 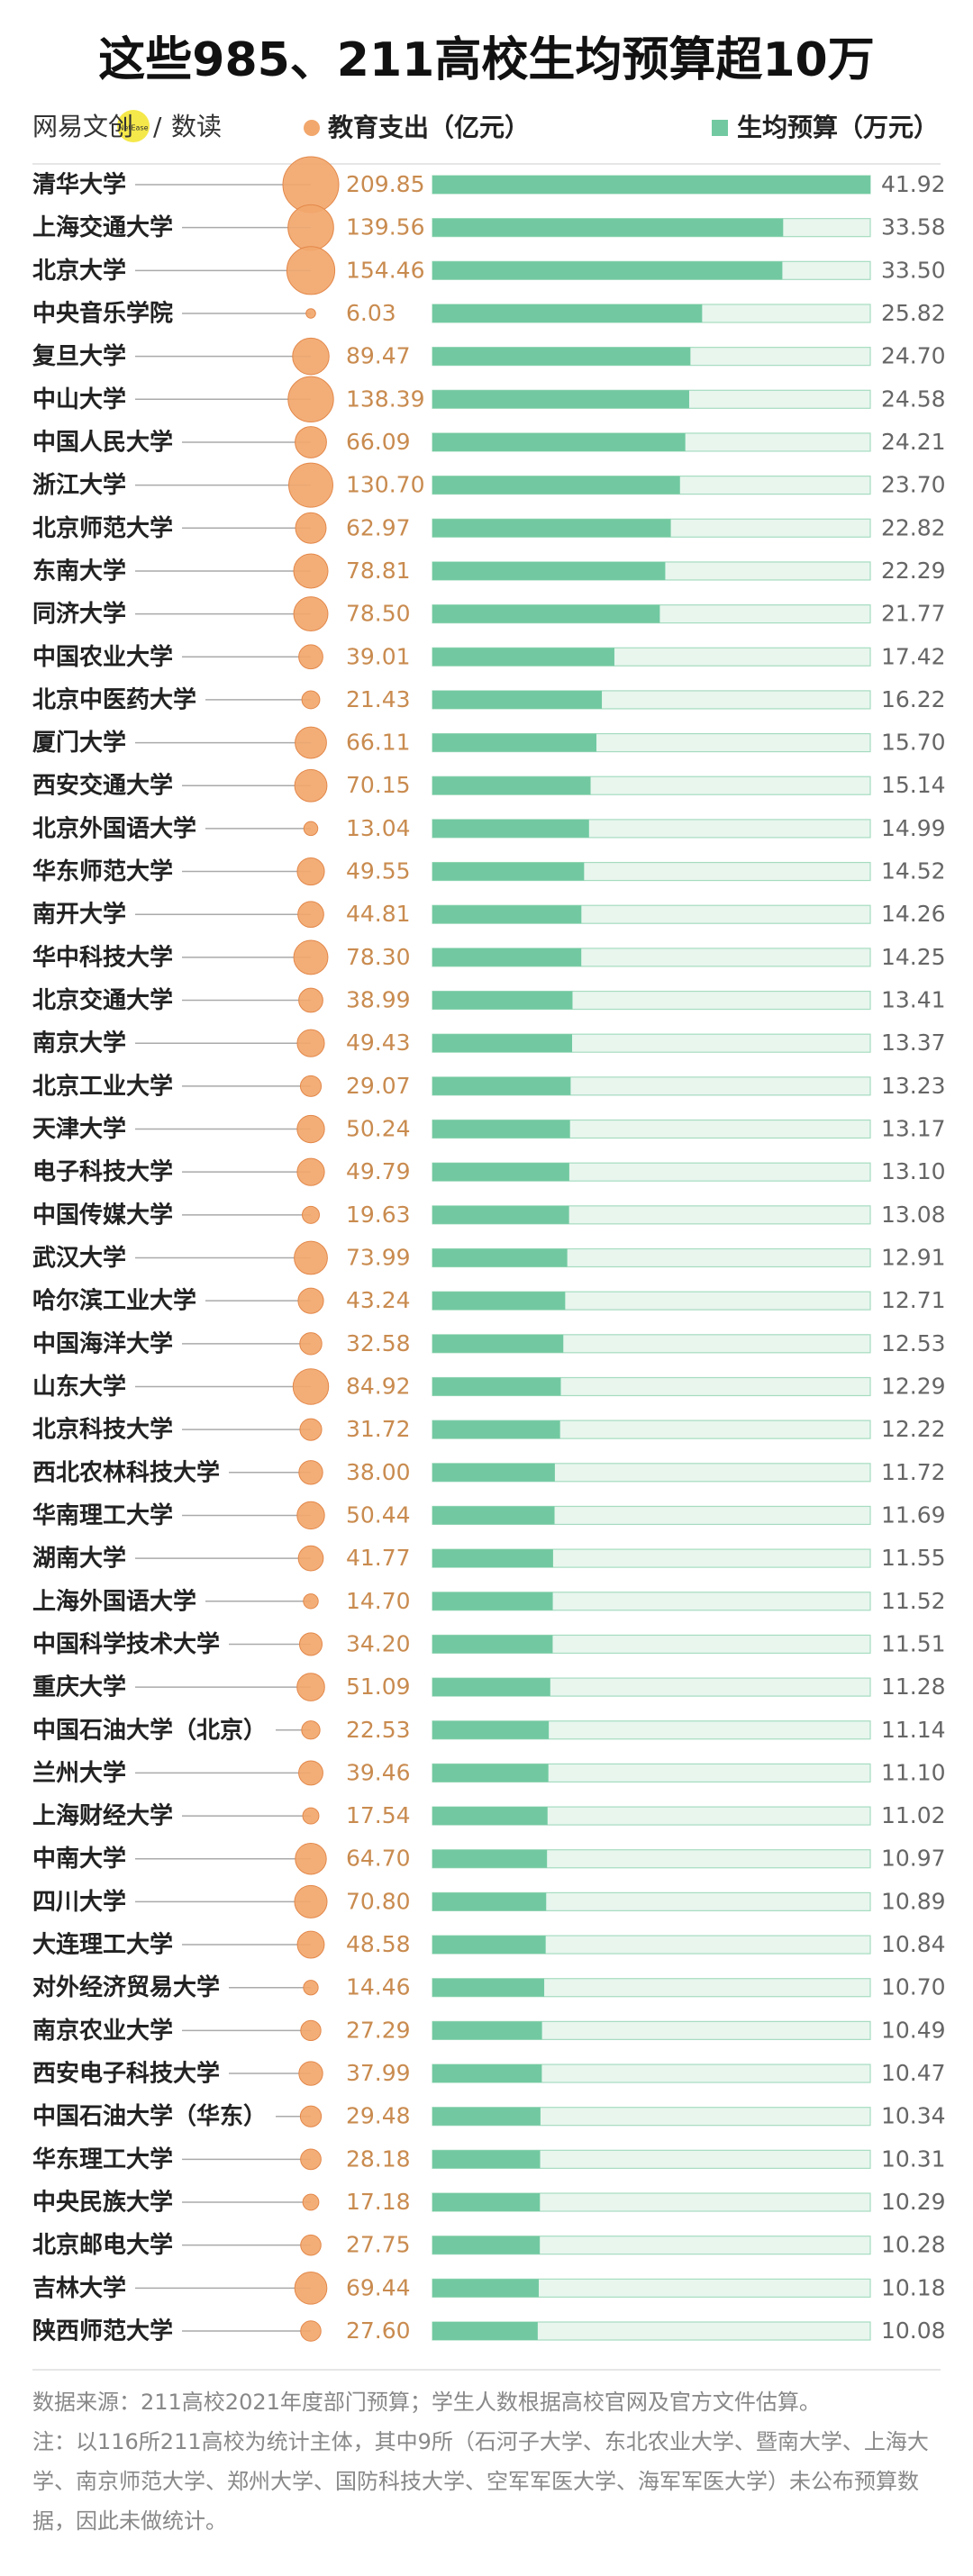 What do you see at coordinates (913, 2330) in the screenshot?
I see `bar-label: 10.08` at bounding box center [913, 2330].